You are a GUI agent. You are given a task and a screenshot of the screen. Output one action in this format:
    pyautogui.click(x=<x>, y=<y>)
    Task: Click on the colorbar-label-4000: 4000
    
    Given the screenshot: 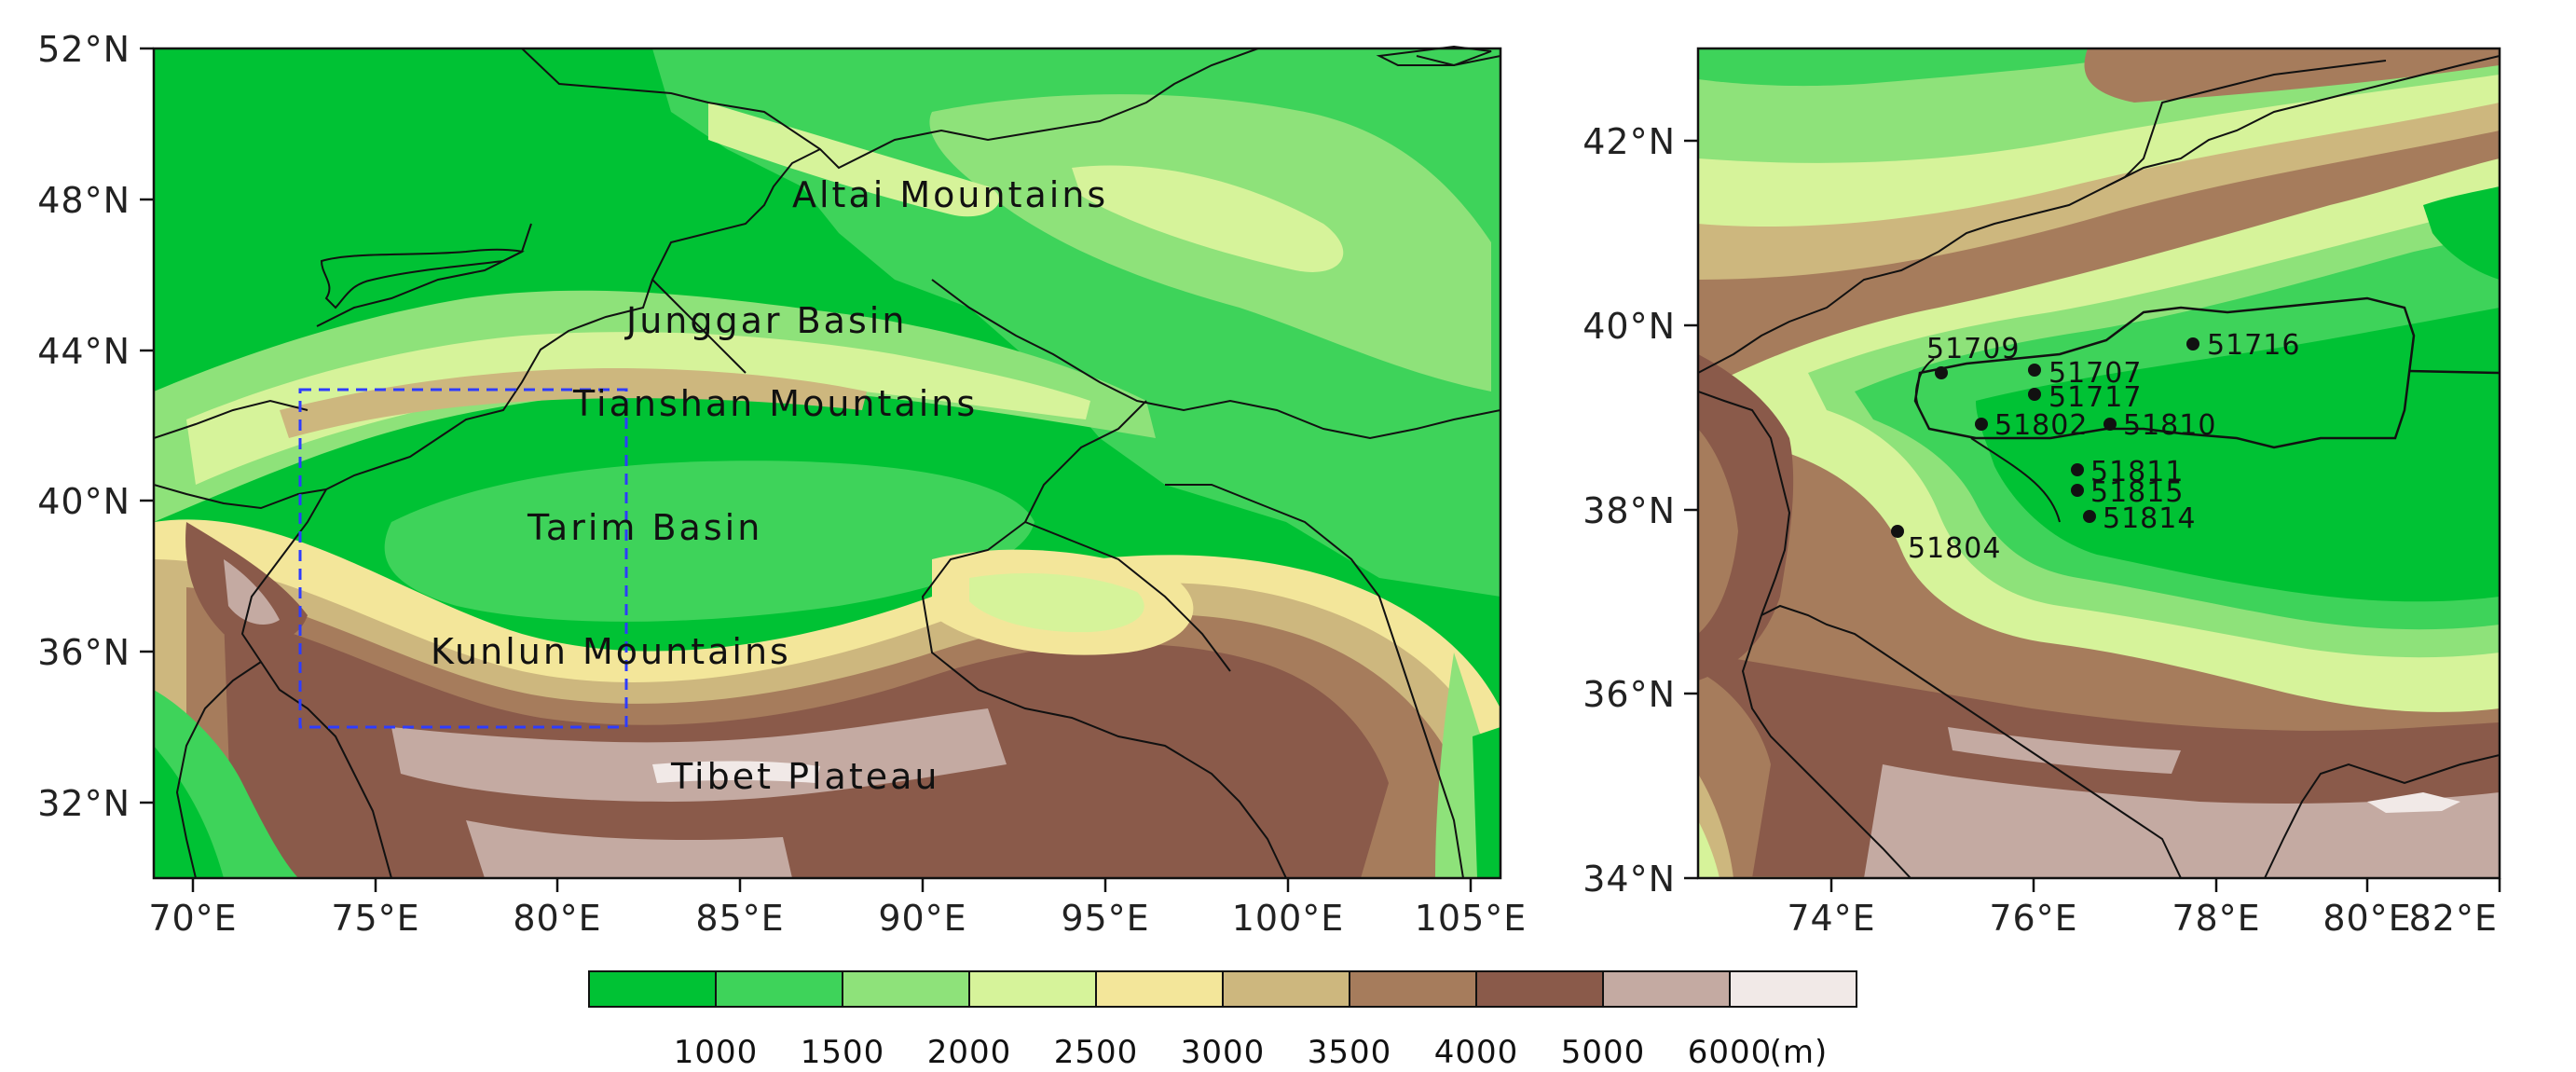 What is the action you would take?
    pyautogui.click(x=1476, y=1052)
    